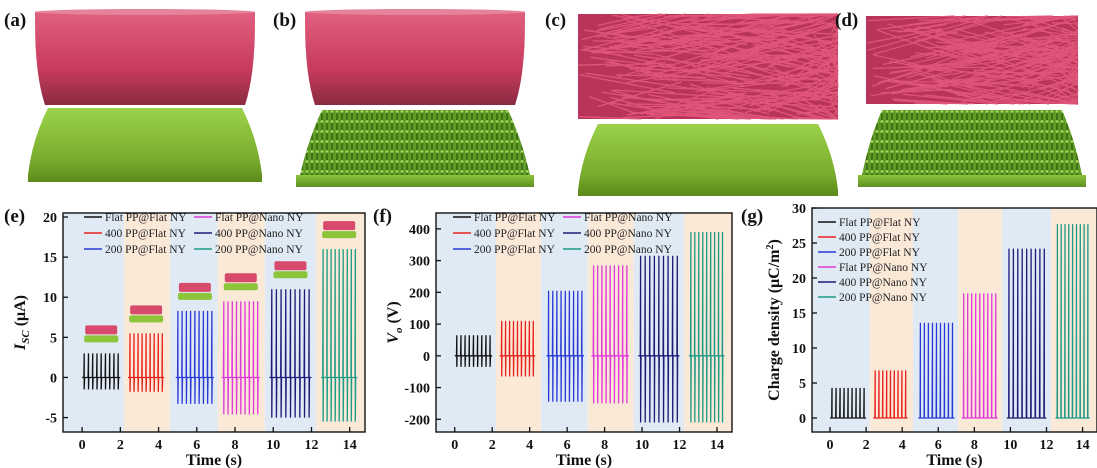  I want to click on panel-label-a: (a), so click(15, 20).